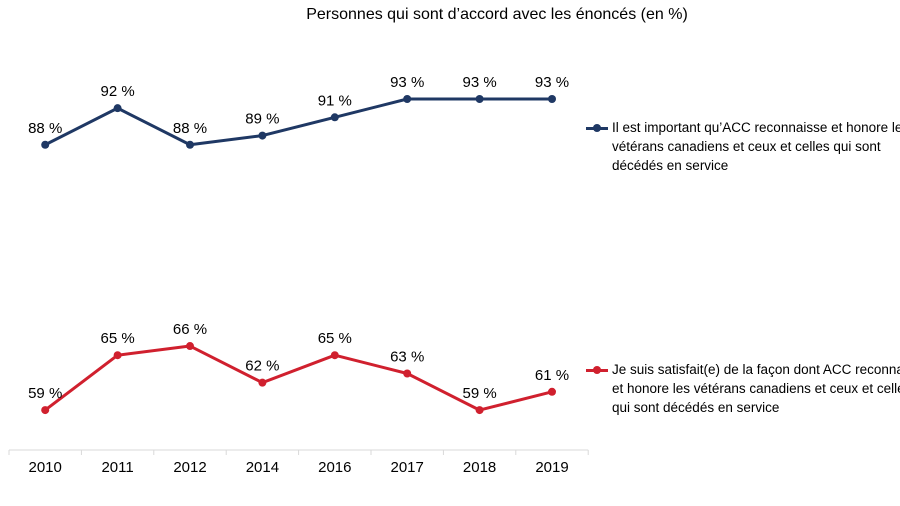 This screenshot has width=900, height=506. Describe the element at coordinates (45, 467) in the screenshot. I see `x-tick-label: 2010` at that location.